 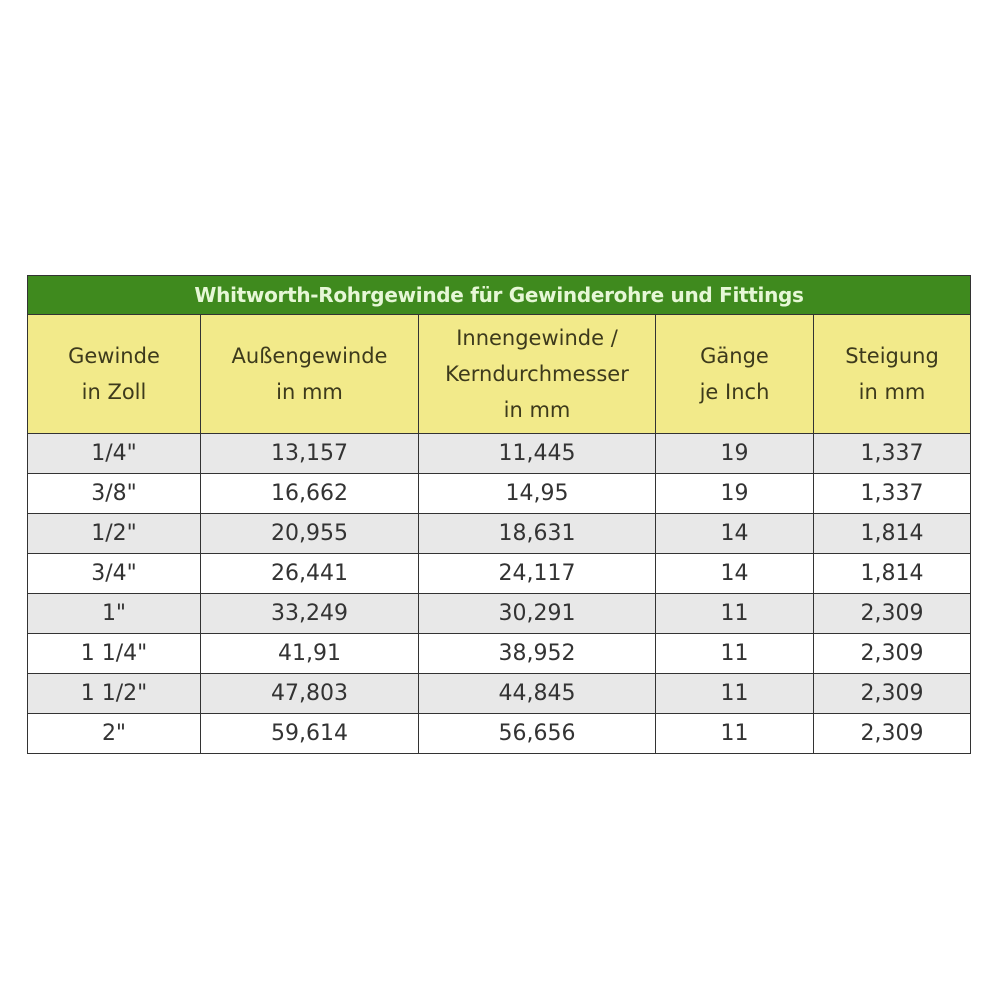 I want to click on table-row: 1" 33,249 30,291 11 2,309, so click(x=499, y=613).